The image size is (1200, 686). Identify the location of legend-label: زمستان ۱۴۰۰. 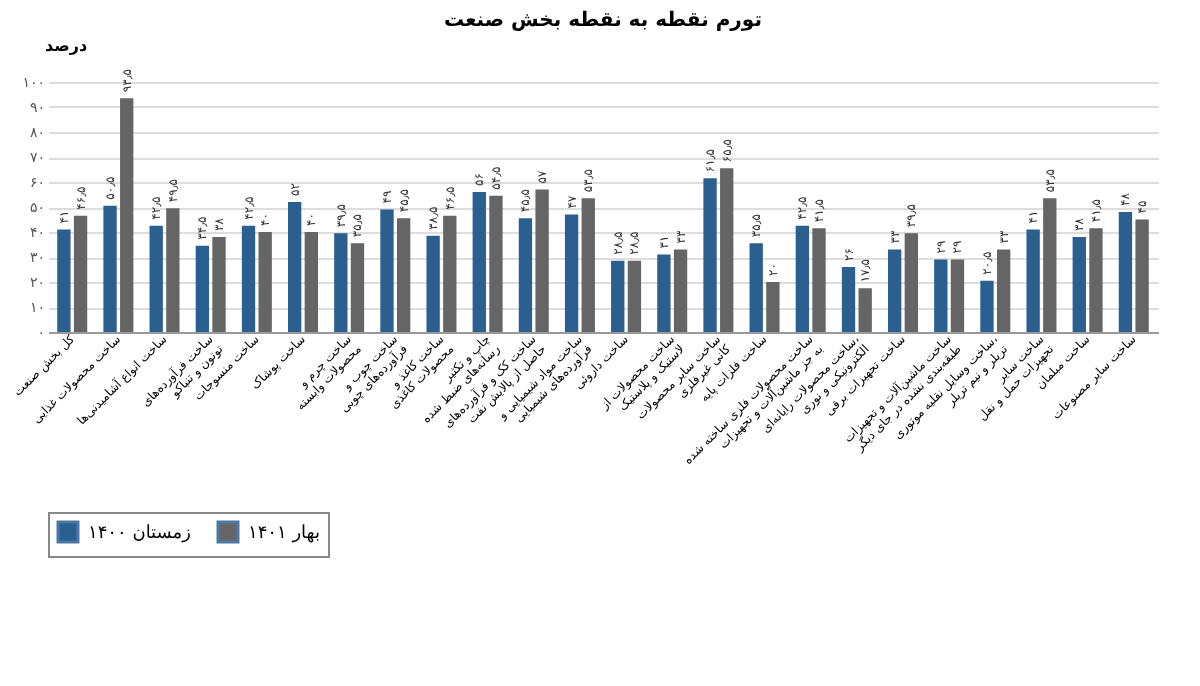
(139, 534).